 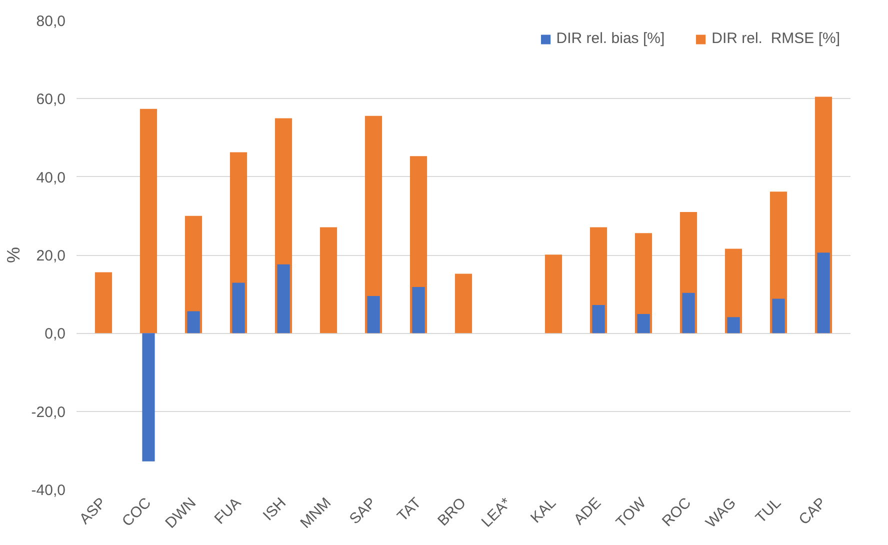 What do you see at coordinates (409, 509) in the screenshot?
I see `x-tick-label: TAT` at bounding box center [409, 509].